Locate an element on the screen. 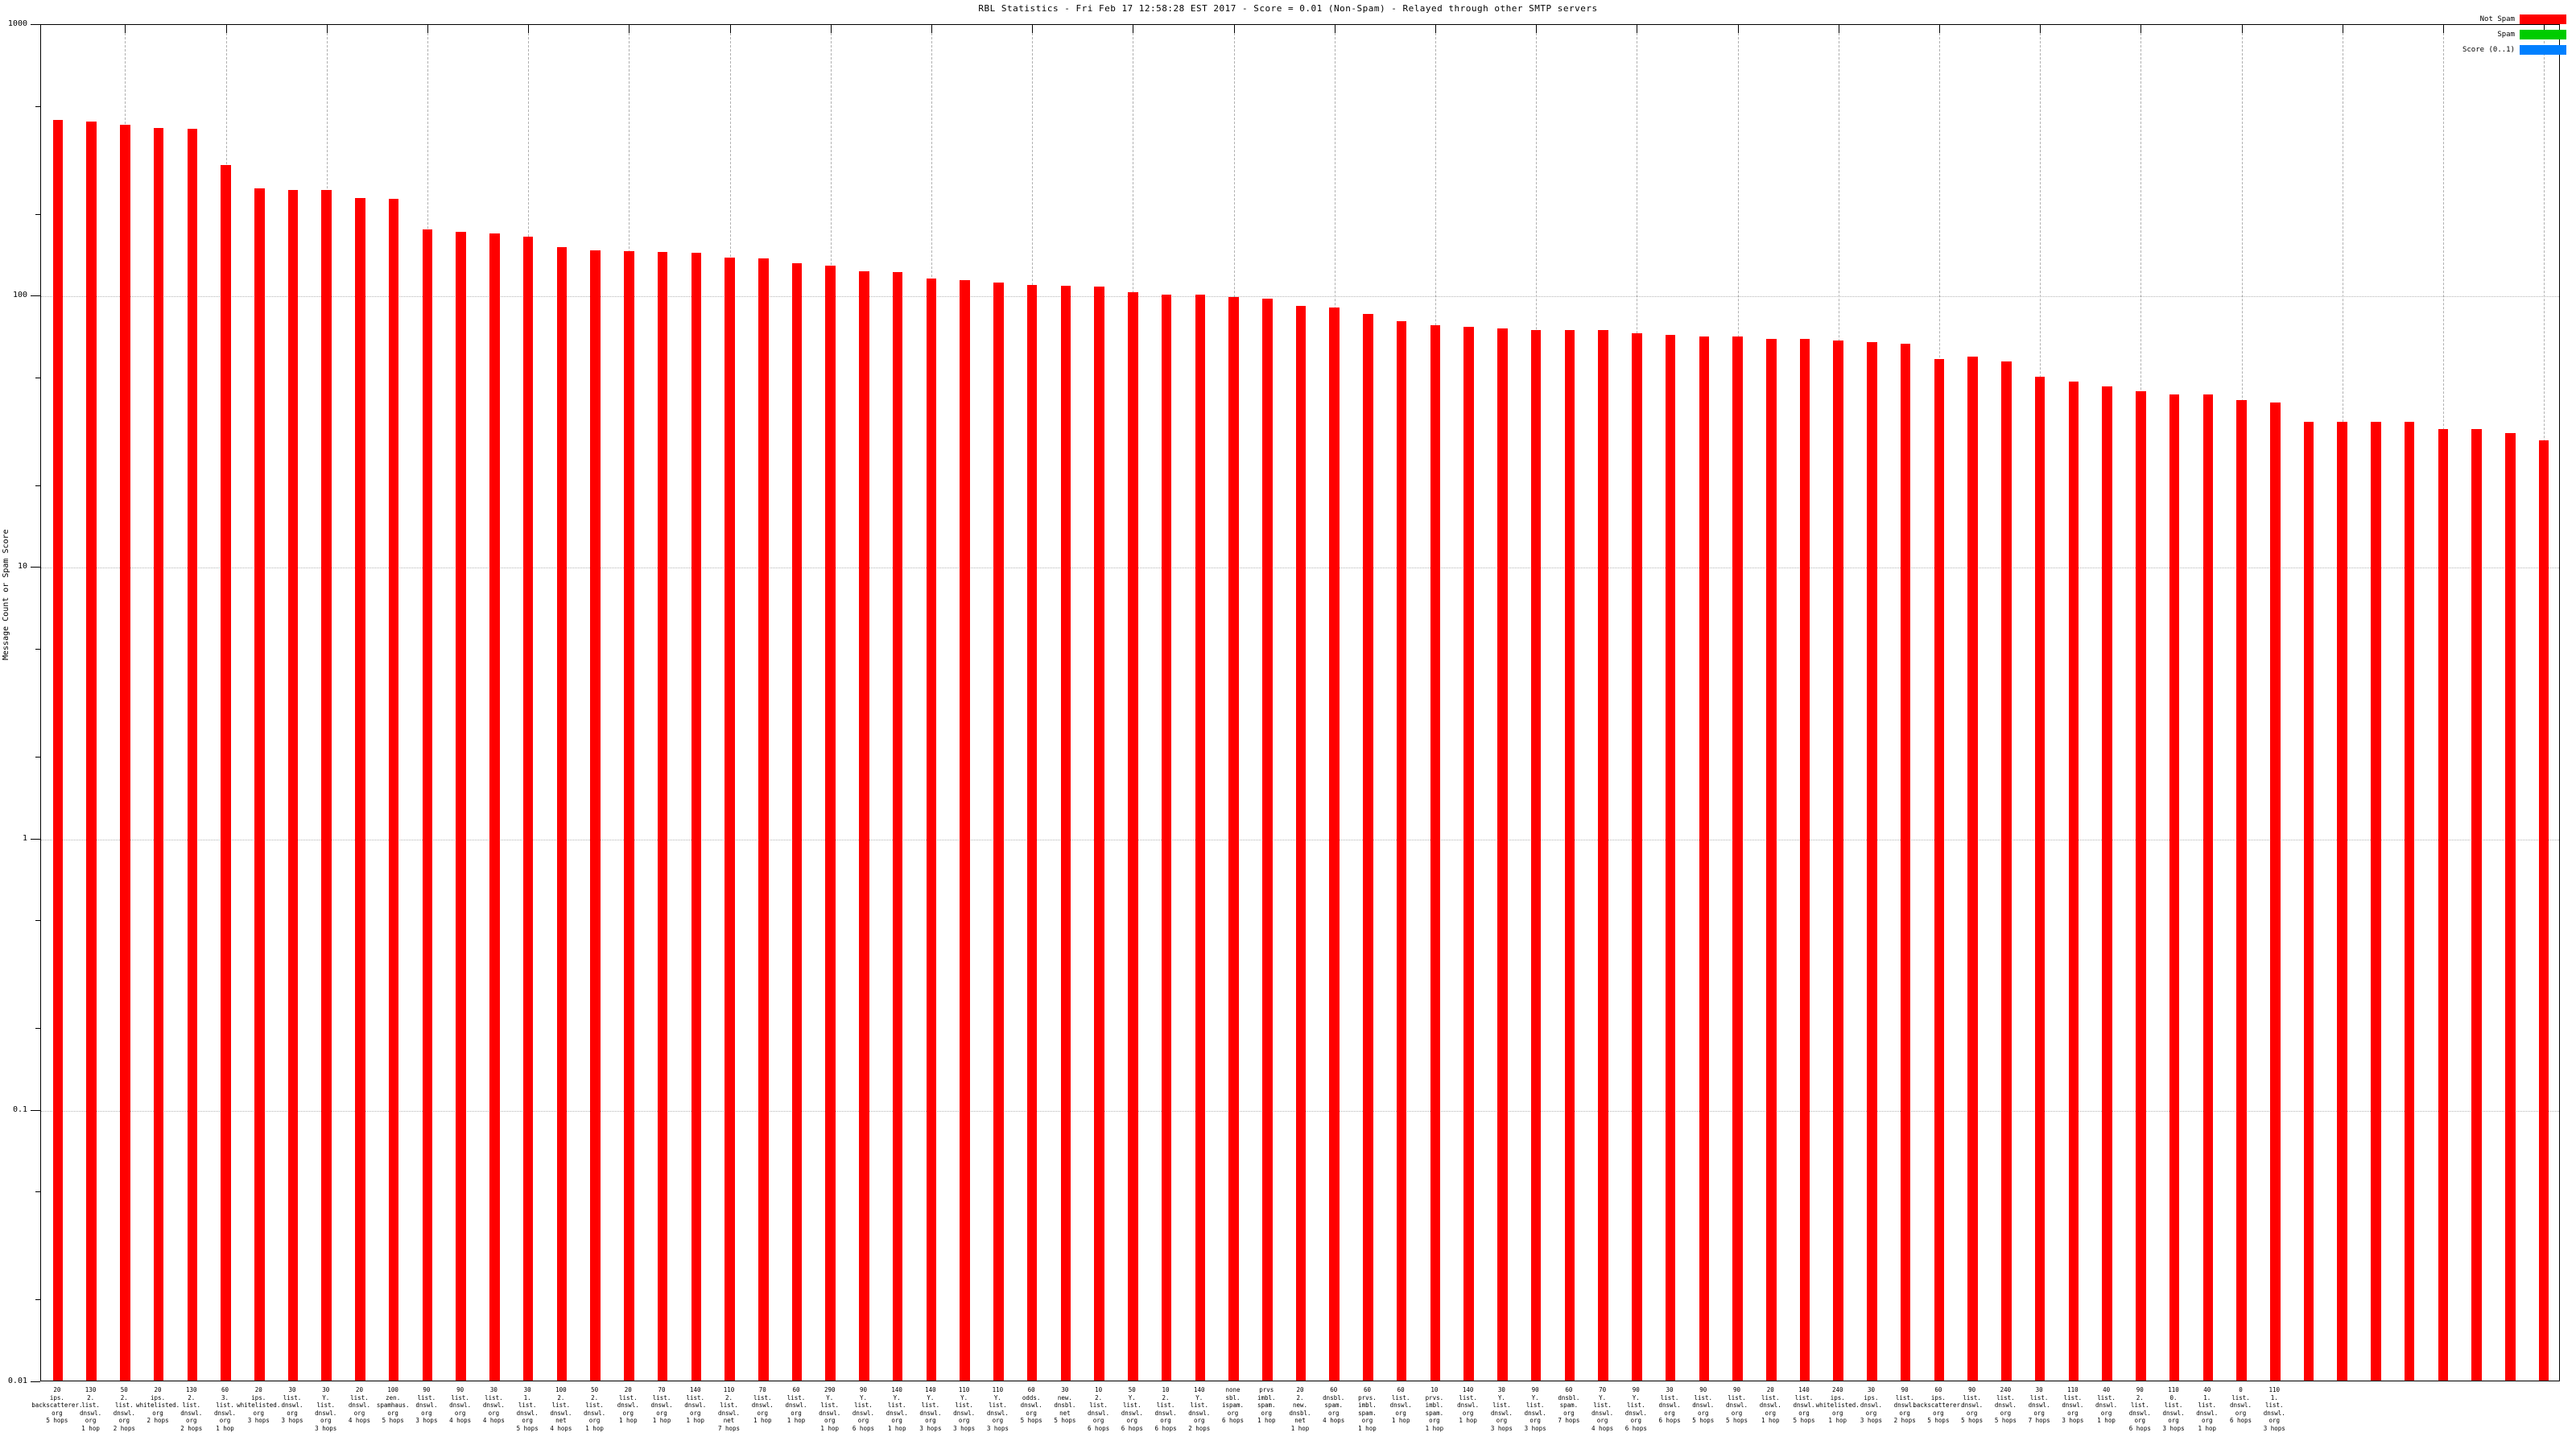 Image resolution: width=2576 pixels, height=1449 pixels. x-axis-label: 90 list. dnswl. org 3 hops is located at coordinates (426, 1405).